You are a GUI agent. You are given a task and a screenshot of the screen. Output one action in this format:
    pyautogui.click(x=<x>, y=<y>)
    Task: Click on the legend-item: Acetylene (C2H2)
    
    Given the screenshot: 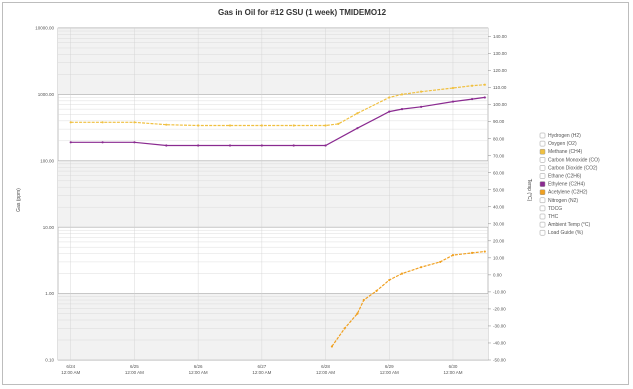 What is the action you would take?
    pyautogui.click(x=563, y=192)
    